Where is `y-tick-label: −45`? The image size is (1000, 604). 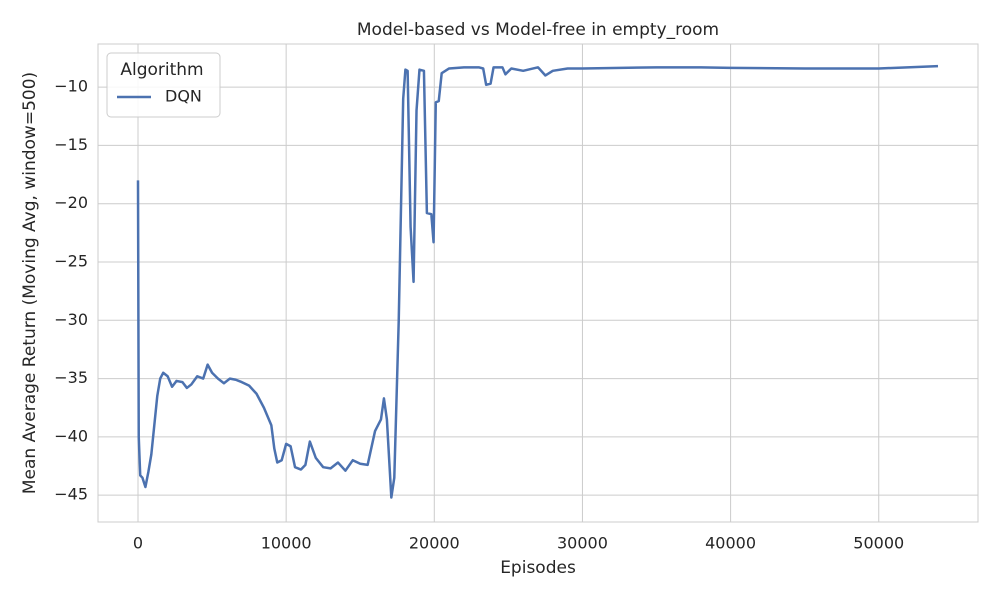 y-tick-label: −45 is located at coordinates (71, 494).